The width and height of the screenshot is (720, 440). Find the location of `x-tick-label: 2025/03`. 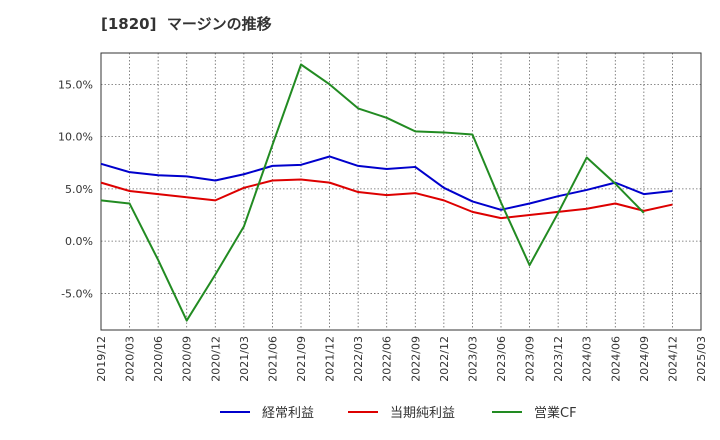

x-tick-label: 2025/03 is located at coordinates (701, 359).